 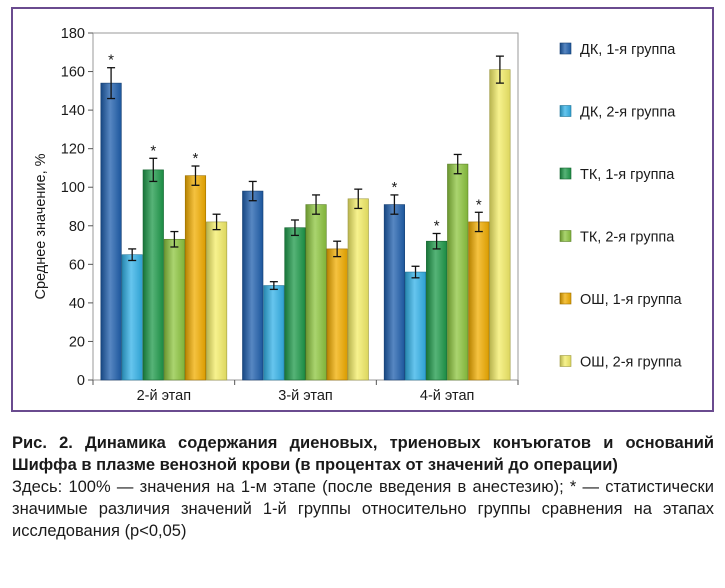 I want to click on legend-label: ОШ, 1-я группа, so click(x=631, y=300).